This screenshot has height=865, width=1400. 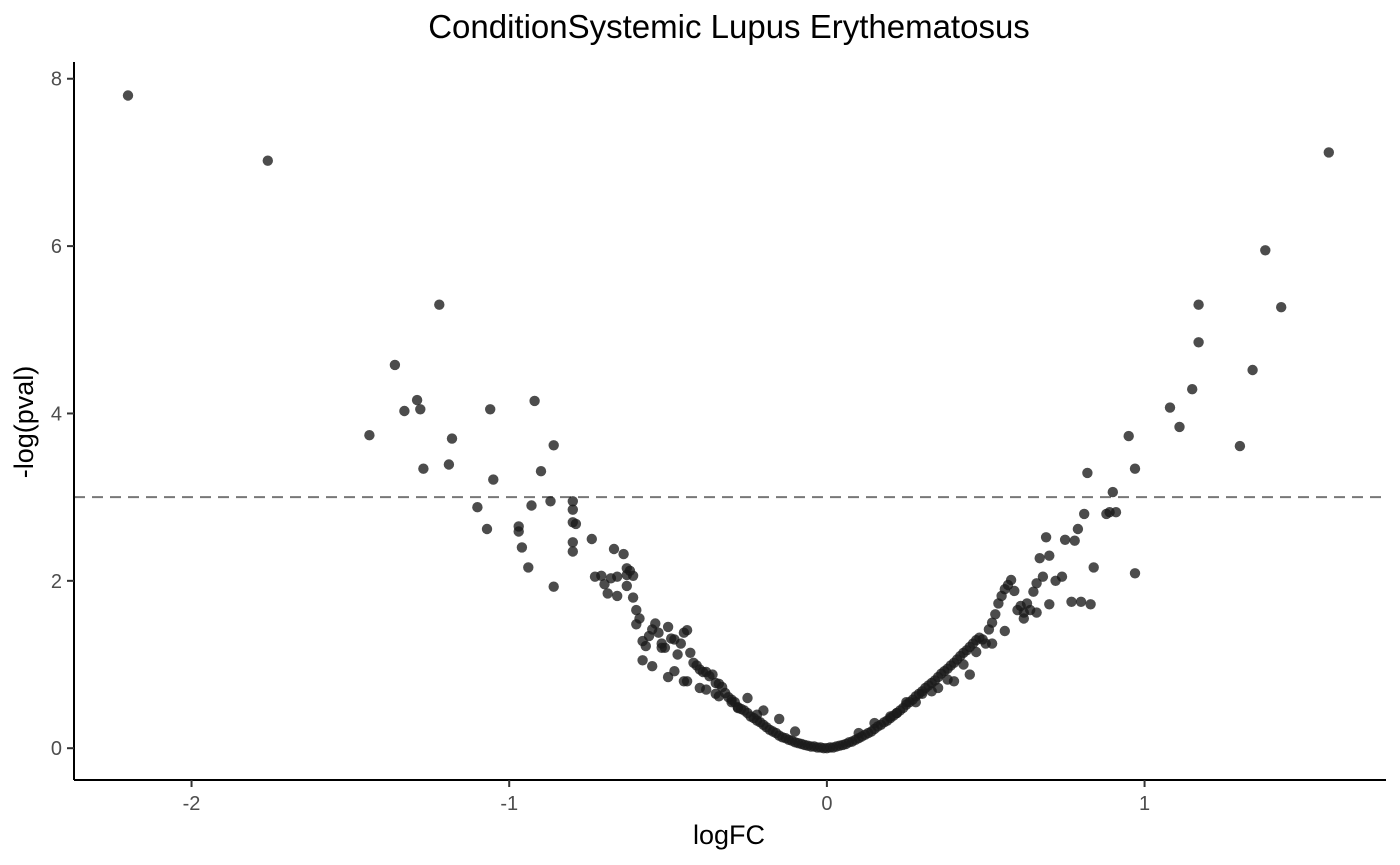 What do you see at coordinates (1144, 804) in the screenshot?
I see `x-tick-label: 1` at bounding box center [1144, 804].